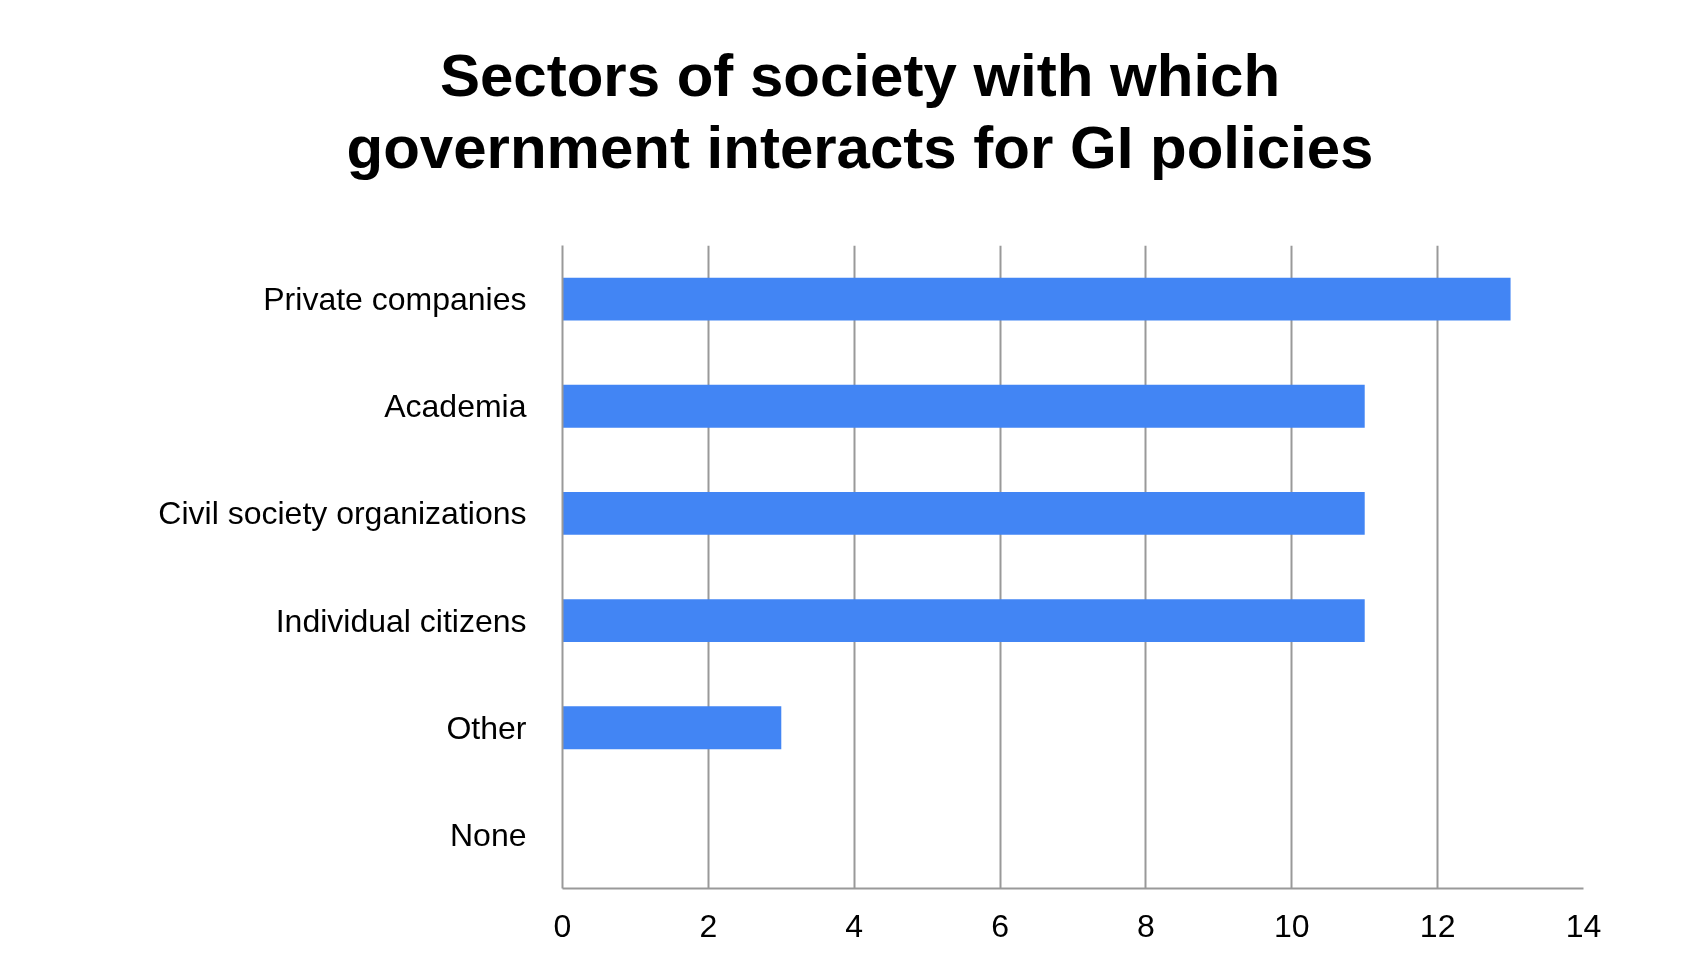  What do you see at coordinates (708, 925) in the screenshot?
I see `x-tick-label: 2` at bounding box center [708, 925].